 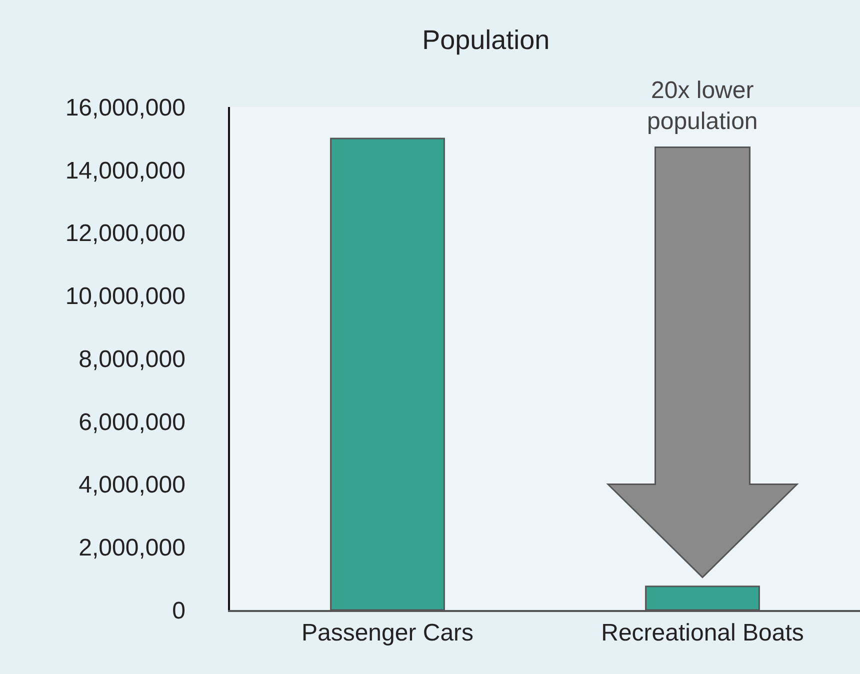 What do you see at coordinates (125, 296) in the screenshot?
I see `y-tick-label: 10,000,000` at bounding box center [125, 296].